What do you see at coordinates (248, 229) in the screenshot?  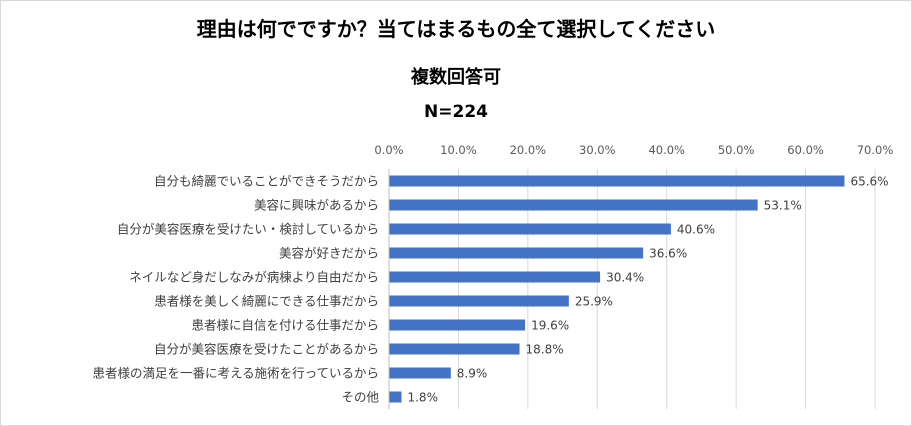 I see `category-label: 自分が美容医療を受けたい・検討しているから` at bounding box center [248, 229].